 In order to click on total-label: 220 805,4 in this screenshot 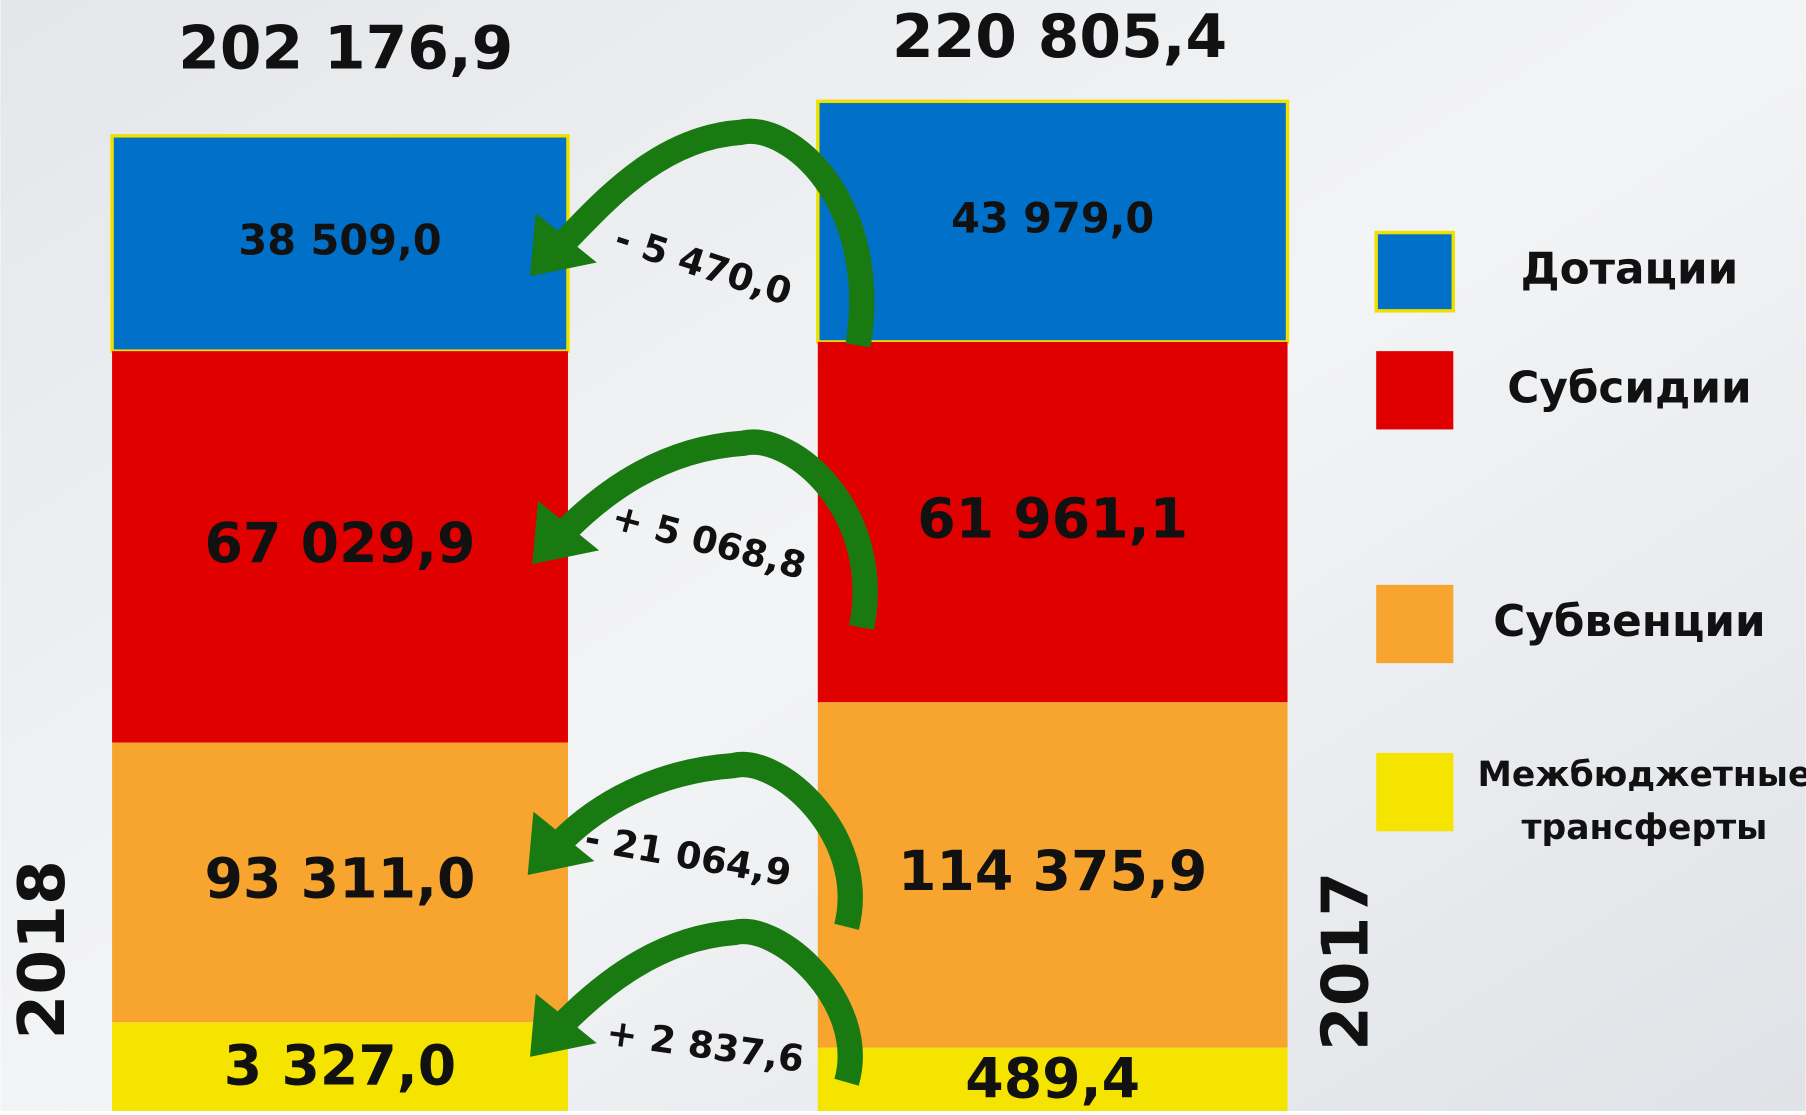, I will do `click(1059, 37)`.